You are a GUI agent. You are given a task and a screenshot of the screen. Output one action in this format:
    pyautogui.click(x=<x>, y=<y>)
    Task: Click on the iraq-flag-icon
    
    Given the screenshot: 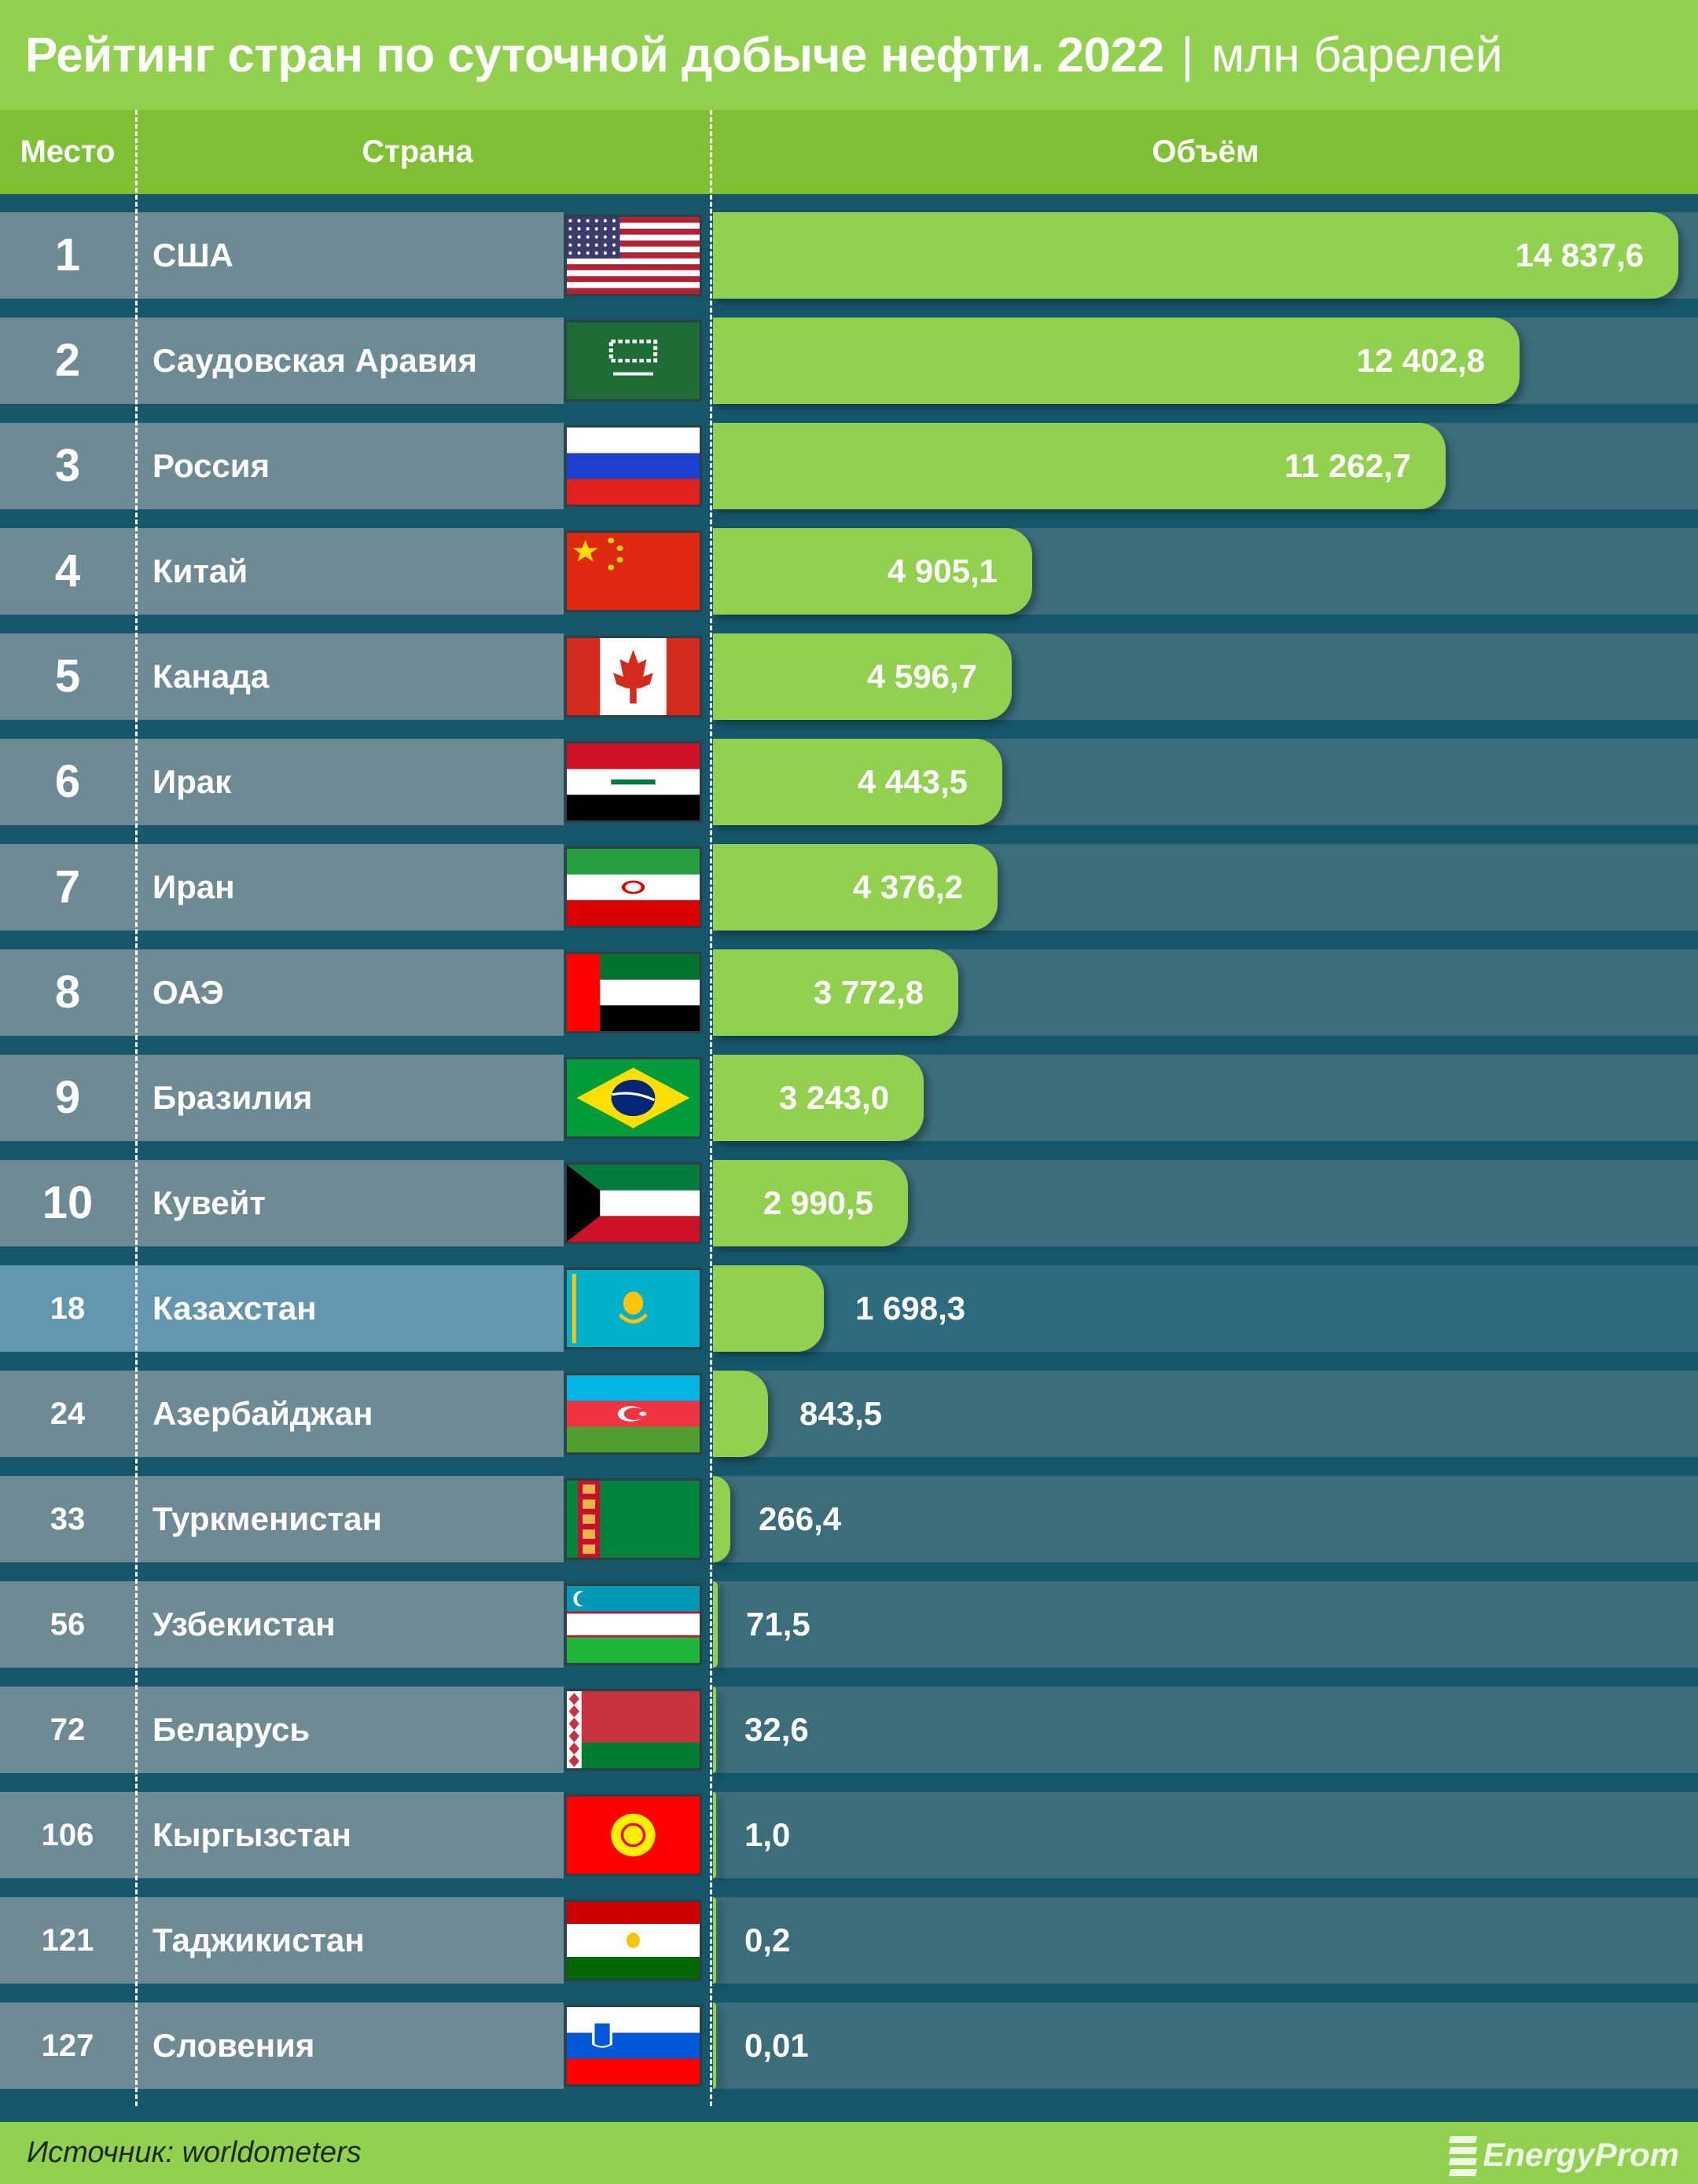 What is the action you would take?
    pyautogui.click(x=633, y=782)
    